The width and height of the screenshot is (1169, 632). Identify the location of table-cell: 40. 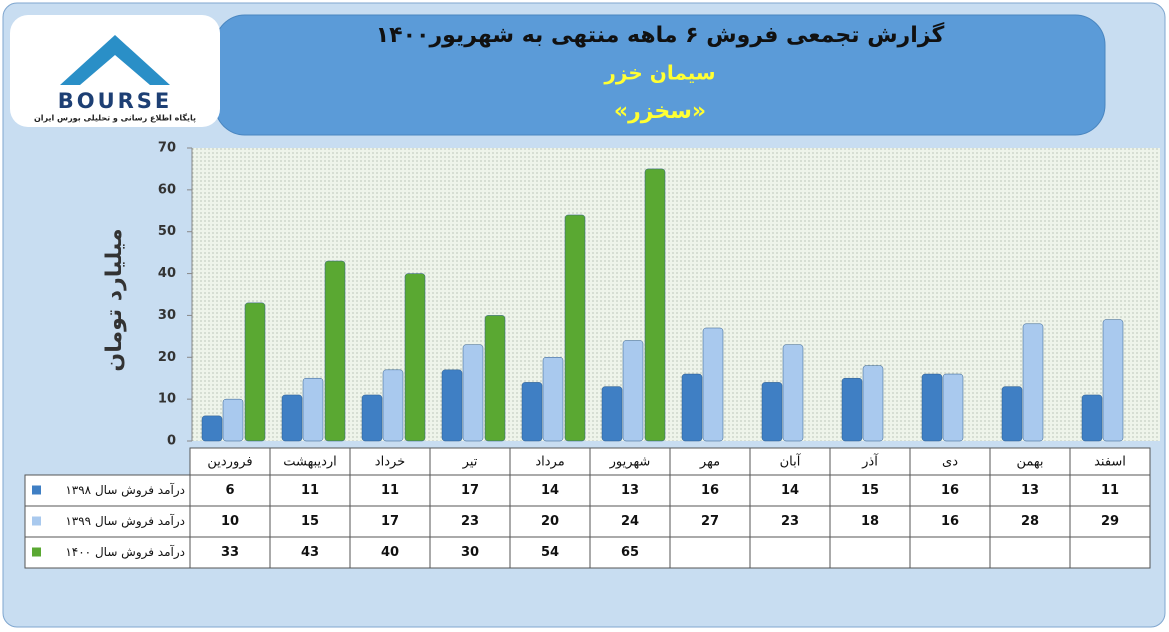
(390, 552).